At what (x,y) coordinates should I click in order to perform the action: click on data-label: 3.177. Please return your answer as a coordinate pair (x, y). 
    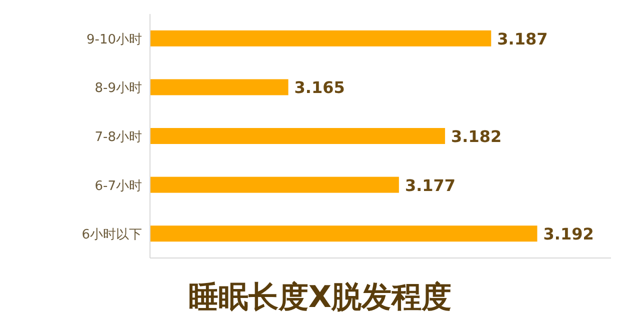
    Looking at the image, I should click on (430, 185).